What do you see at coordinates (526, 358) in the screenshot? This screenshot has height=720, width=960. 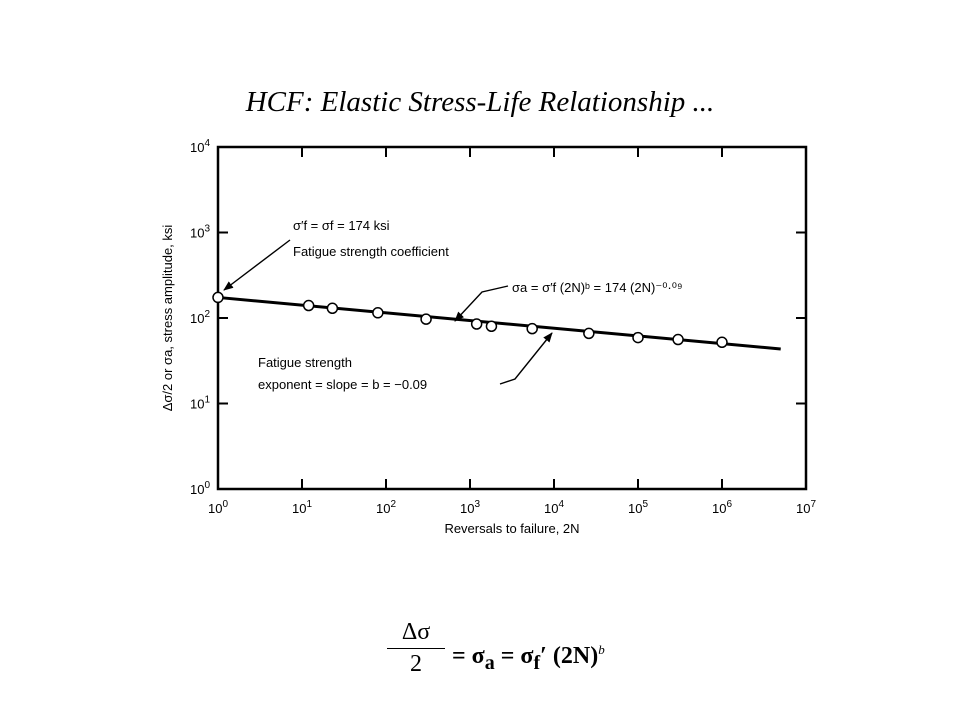 I see `exponent-arrow` at bounding box center [526, 358].